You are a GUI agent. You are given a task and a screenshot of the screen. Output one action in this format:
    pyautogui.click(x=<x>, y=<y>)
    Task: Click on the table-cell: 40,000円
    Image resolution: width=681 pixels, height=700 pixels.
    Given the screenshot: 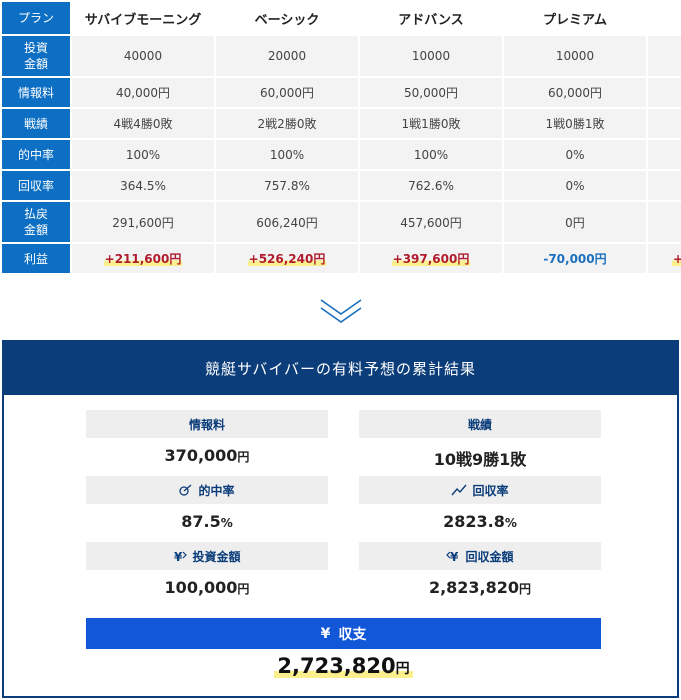 What is the action you would take?
    pyautogui.click(x=143, y=92)
    